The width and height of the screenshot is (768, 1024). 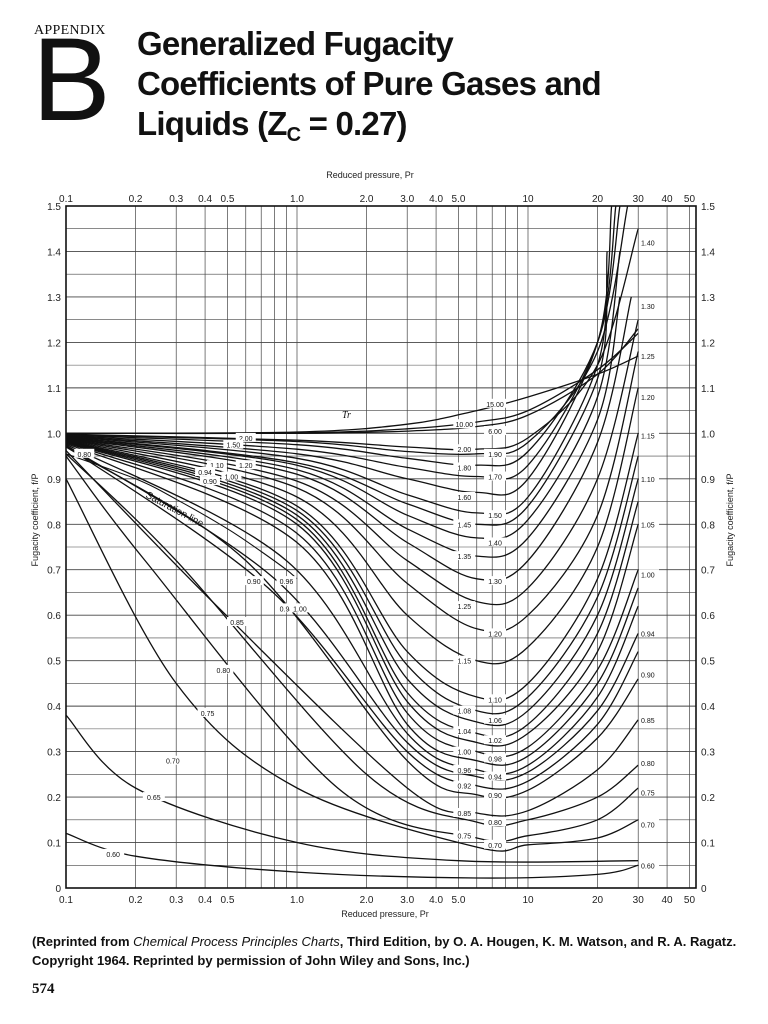 I want to click on curve-label: 0.65, so click(x=154, y=798).